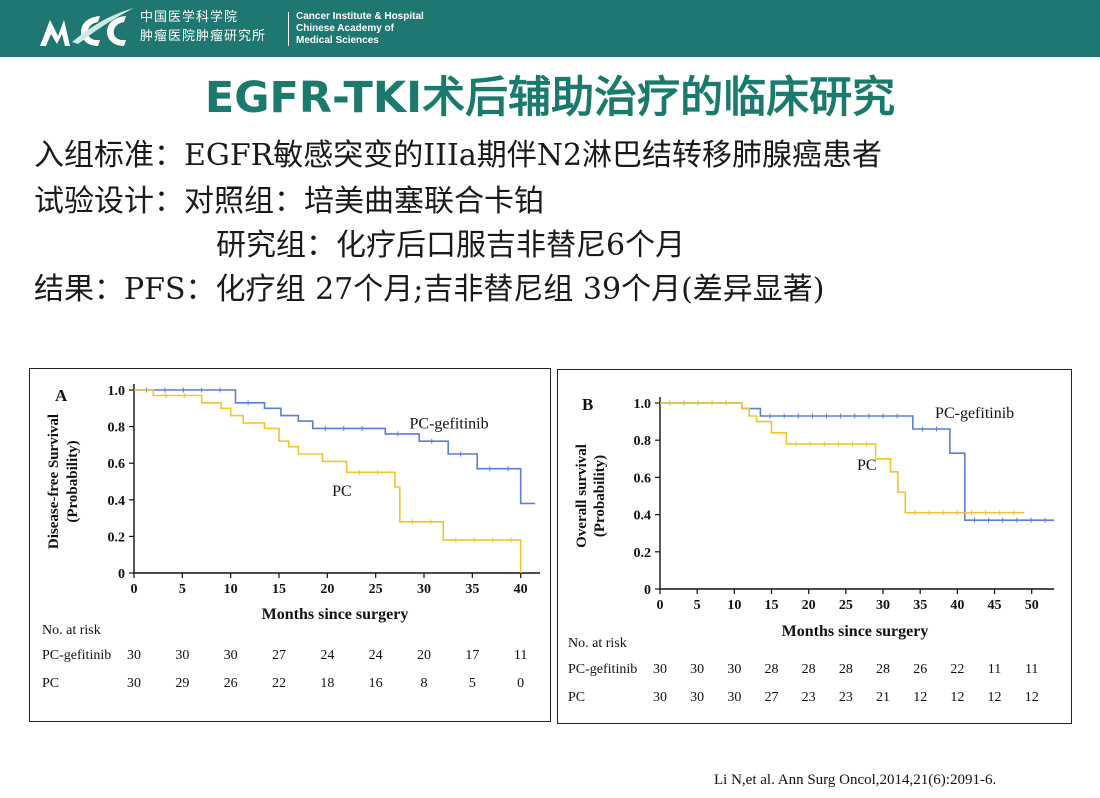 This screenshot has height=798, width=1100. I want to click on chart1-y-tick-label: 0.4, so click(117, 501).